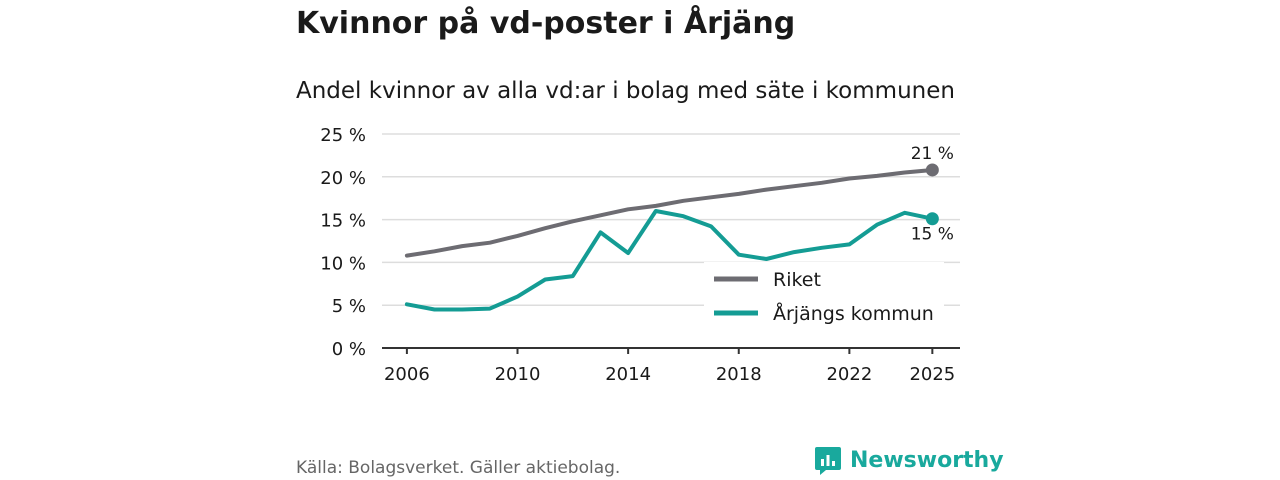 Image resolution: width=1280 pixels, height=480 pixels. I want to click on end-point-riket, so click(932, 170).